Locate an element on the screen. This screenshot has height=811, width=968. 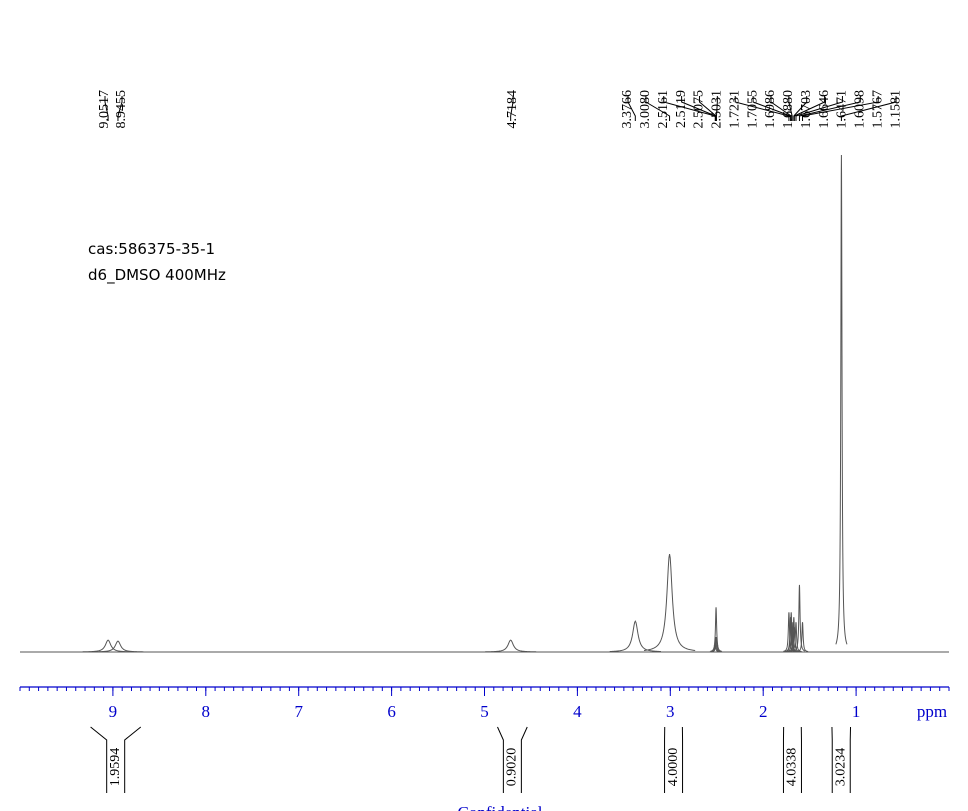
peak-label: 1.5767 is located at coordinates (877, 109).